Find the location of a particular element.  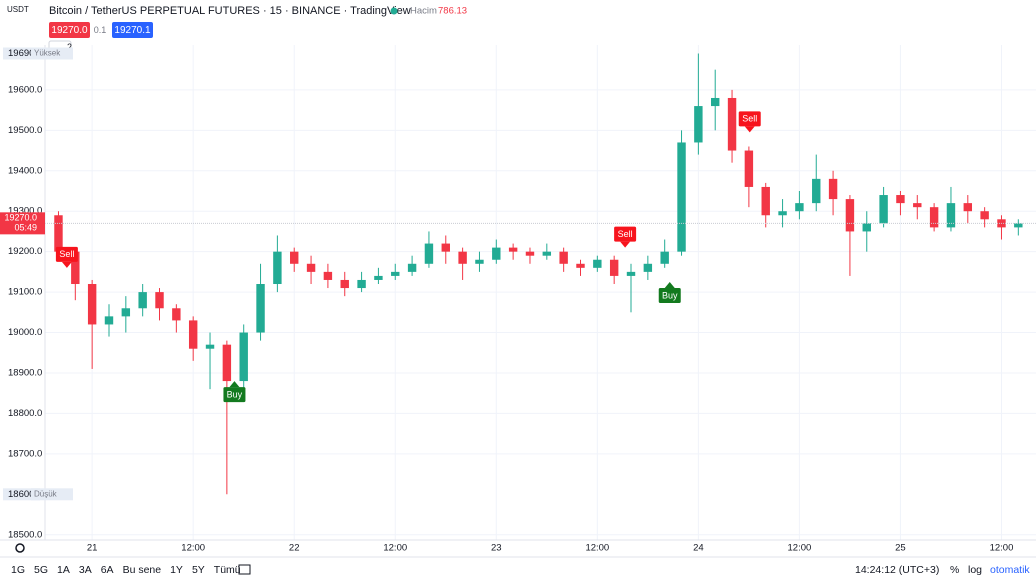

x-tick-label: 24 is located at coordinates (698, 548).